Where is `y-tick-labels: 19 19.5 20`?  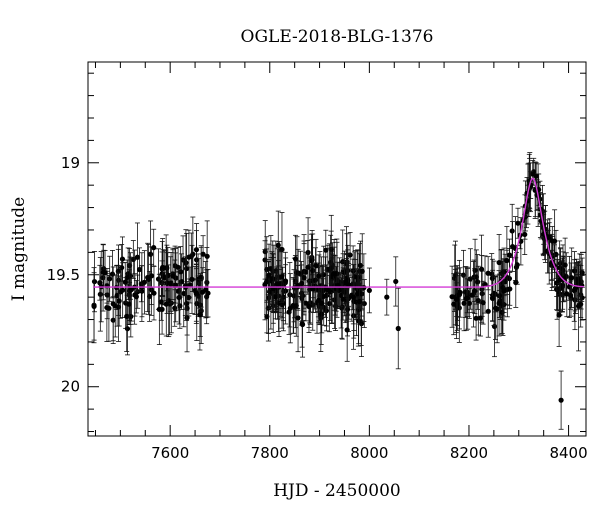 y-tick-labels: 19 19.5 20 is located at coordinates (63, 275).